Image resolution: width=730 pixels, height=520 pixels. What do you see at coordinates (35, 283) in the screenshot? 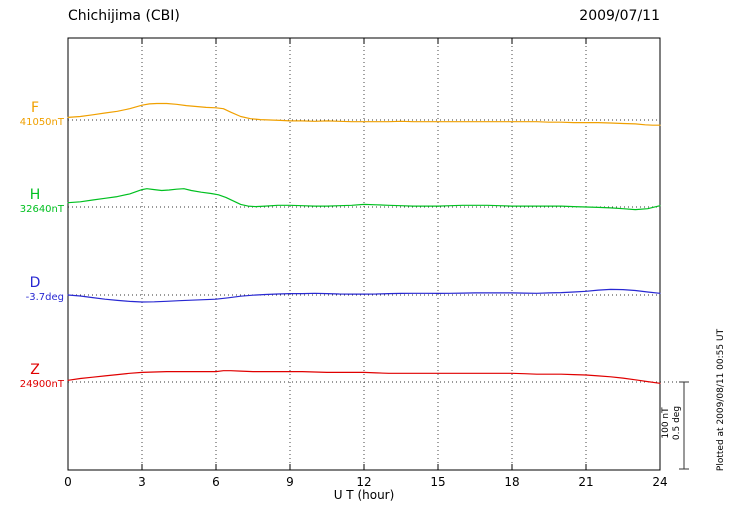
I see `series-letter-D: D` at bounding box center [35, 283].